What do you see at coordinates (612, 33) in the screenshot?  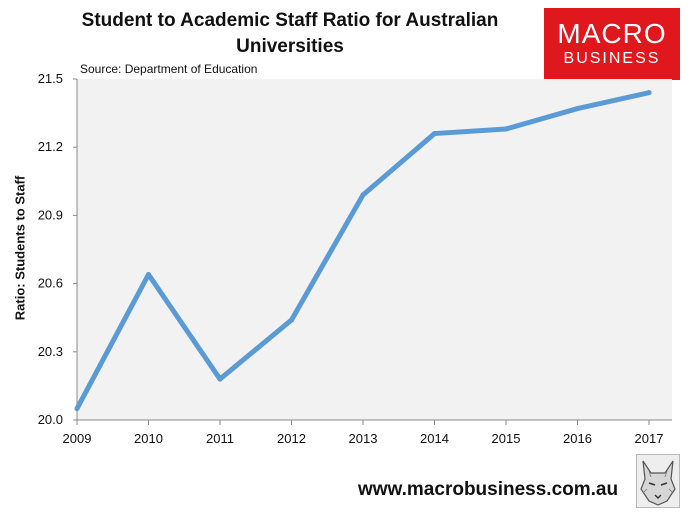 I see `logo-macro-text: MACRO` at bounding box center [612, 33].